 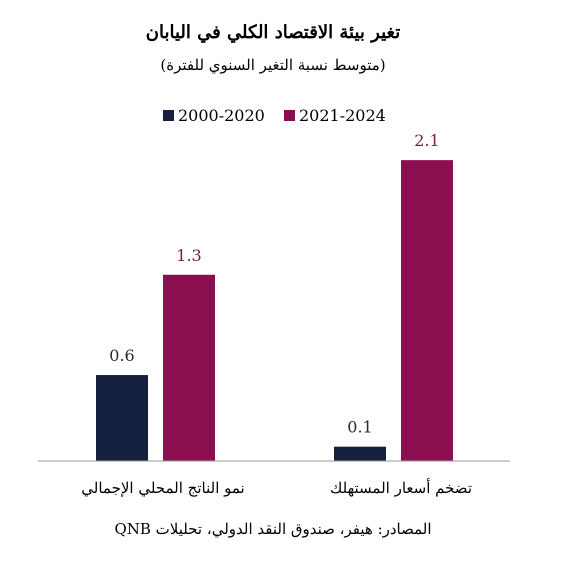 I want to click on category-label-1: نمو الناتج المحلي الإجمالي, so click(x=162, y=488).